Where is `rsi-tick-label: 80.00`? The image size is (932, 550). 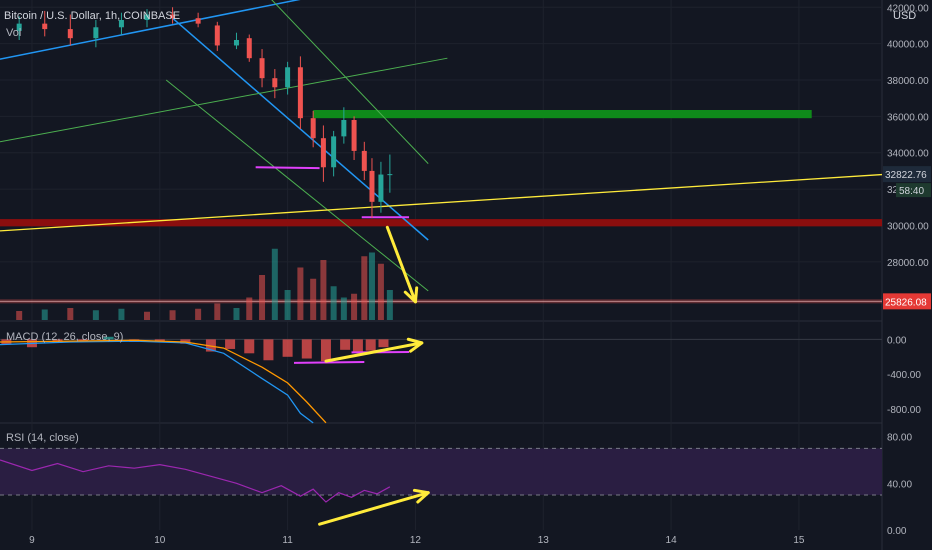 rsi-tick-label: 80.00 is located at coordinates (899, 438).